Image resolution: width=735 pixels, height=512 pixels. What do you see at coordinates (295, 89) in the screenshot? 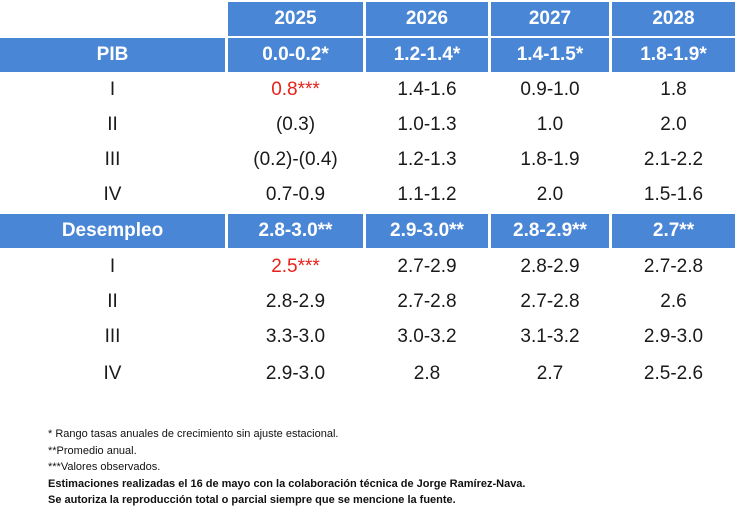
I see `observed-value: 0.8***` at bounding box center [295, 89].